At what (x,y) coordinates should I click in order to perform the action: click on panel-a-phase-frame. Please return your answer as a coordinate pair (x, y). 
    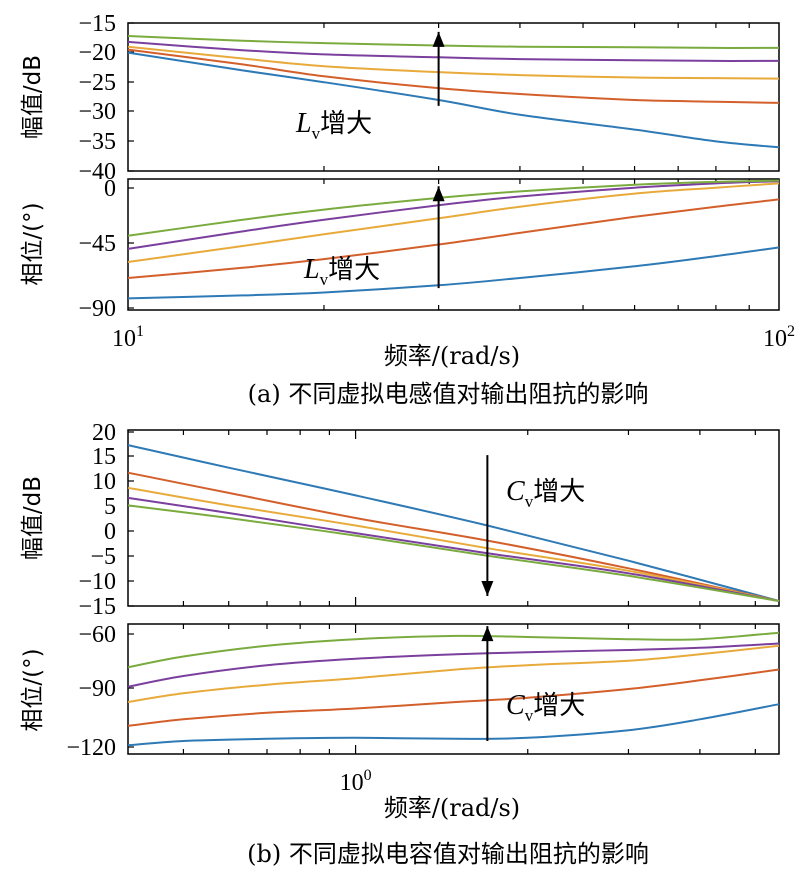
    Looking at the image, I should click on (453, 244).